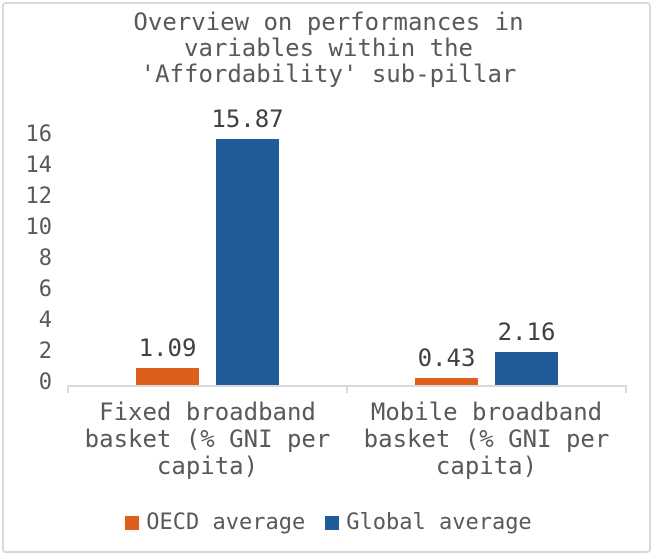 Image resolution: width=657 pixels, height=559 pixels. Describe the element at coordinates (132, 522) in the screenshot. I see `legend-swatch-oecd-average` at that location.